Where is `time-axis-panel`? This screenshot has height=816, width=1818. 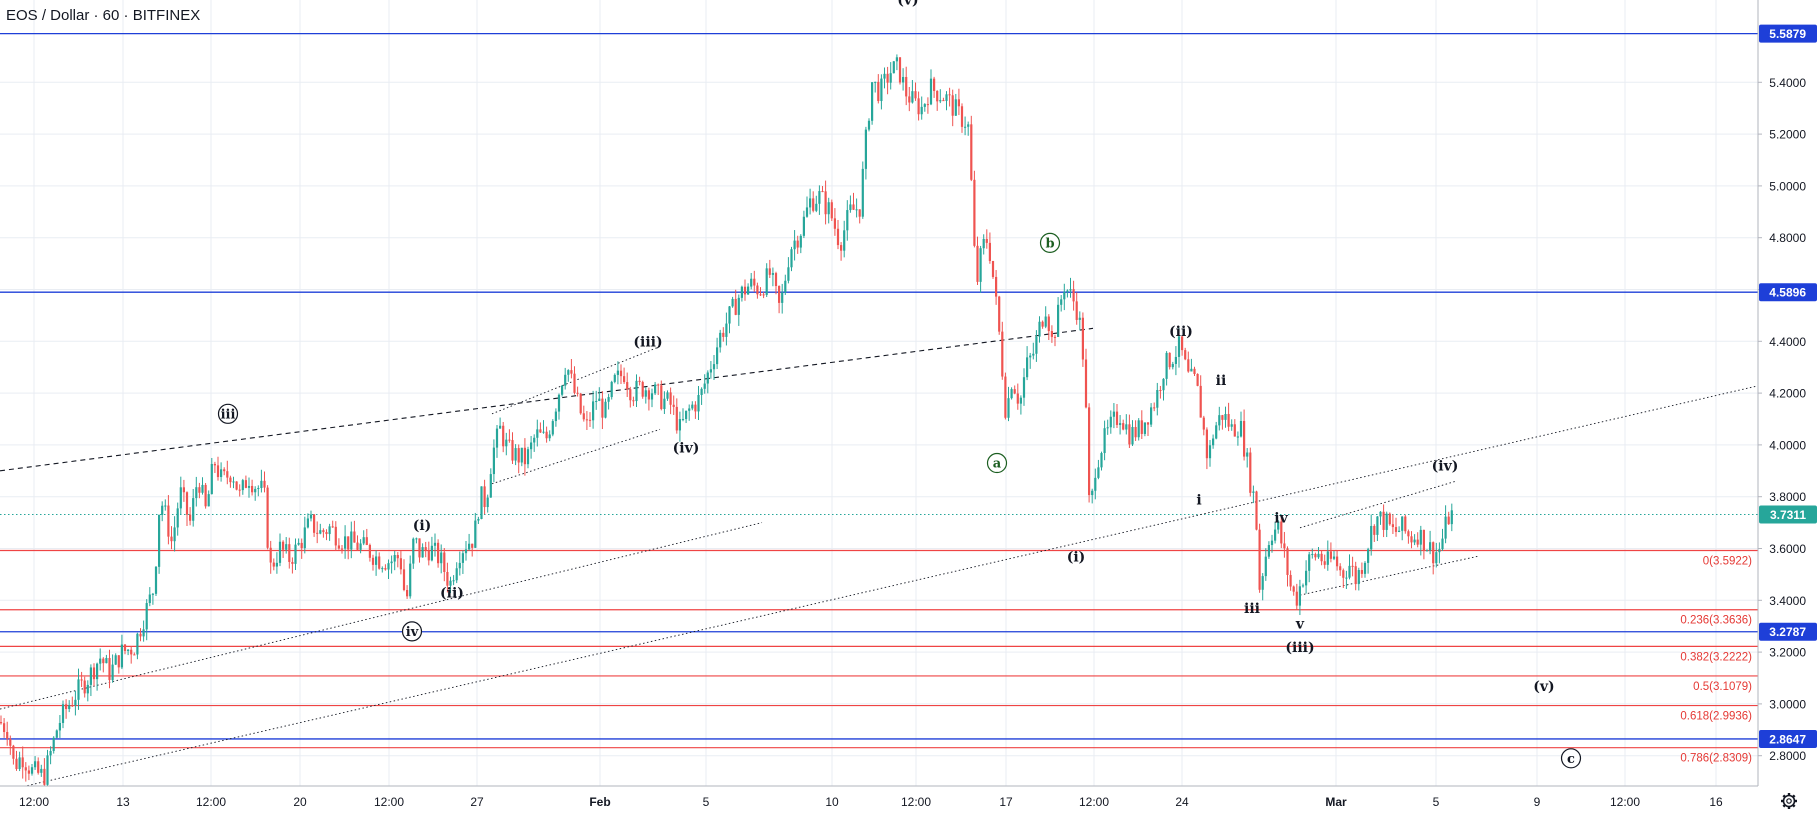 time-axis-panel is located at coordinates (879, 801).